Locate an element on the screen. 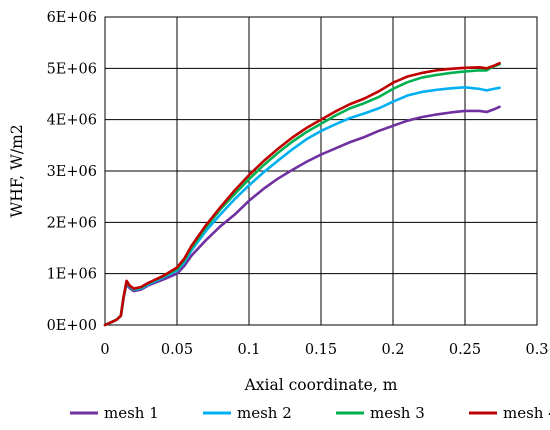 This screenshot has width=550, height=430. legend-label: mesh 2 is located at coordinates (264, 413).